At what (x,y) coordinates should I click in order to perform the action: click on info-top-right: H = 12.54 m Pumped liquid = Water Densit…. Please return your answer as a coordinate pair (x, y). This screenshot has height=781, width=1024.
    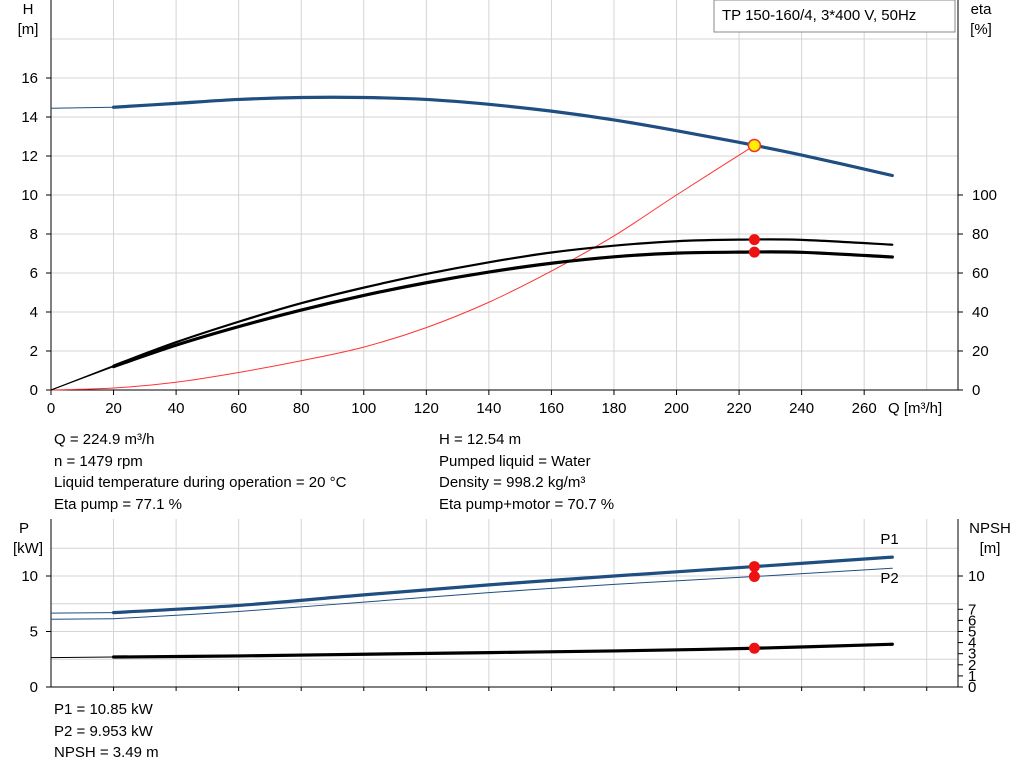
    Looking at the image, I should click on (526, 472).